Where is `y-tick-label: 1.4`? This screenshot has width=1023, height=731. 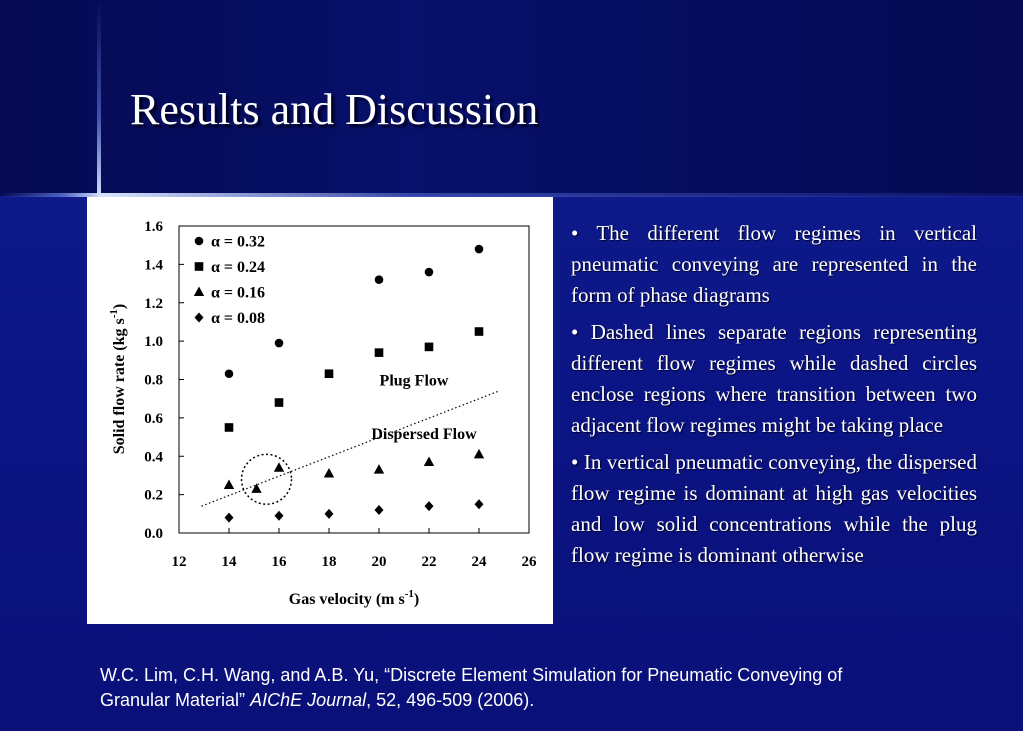 y-tick-label: 1.4 is located at coordinates (153, 265).